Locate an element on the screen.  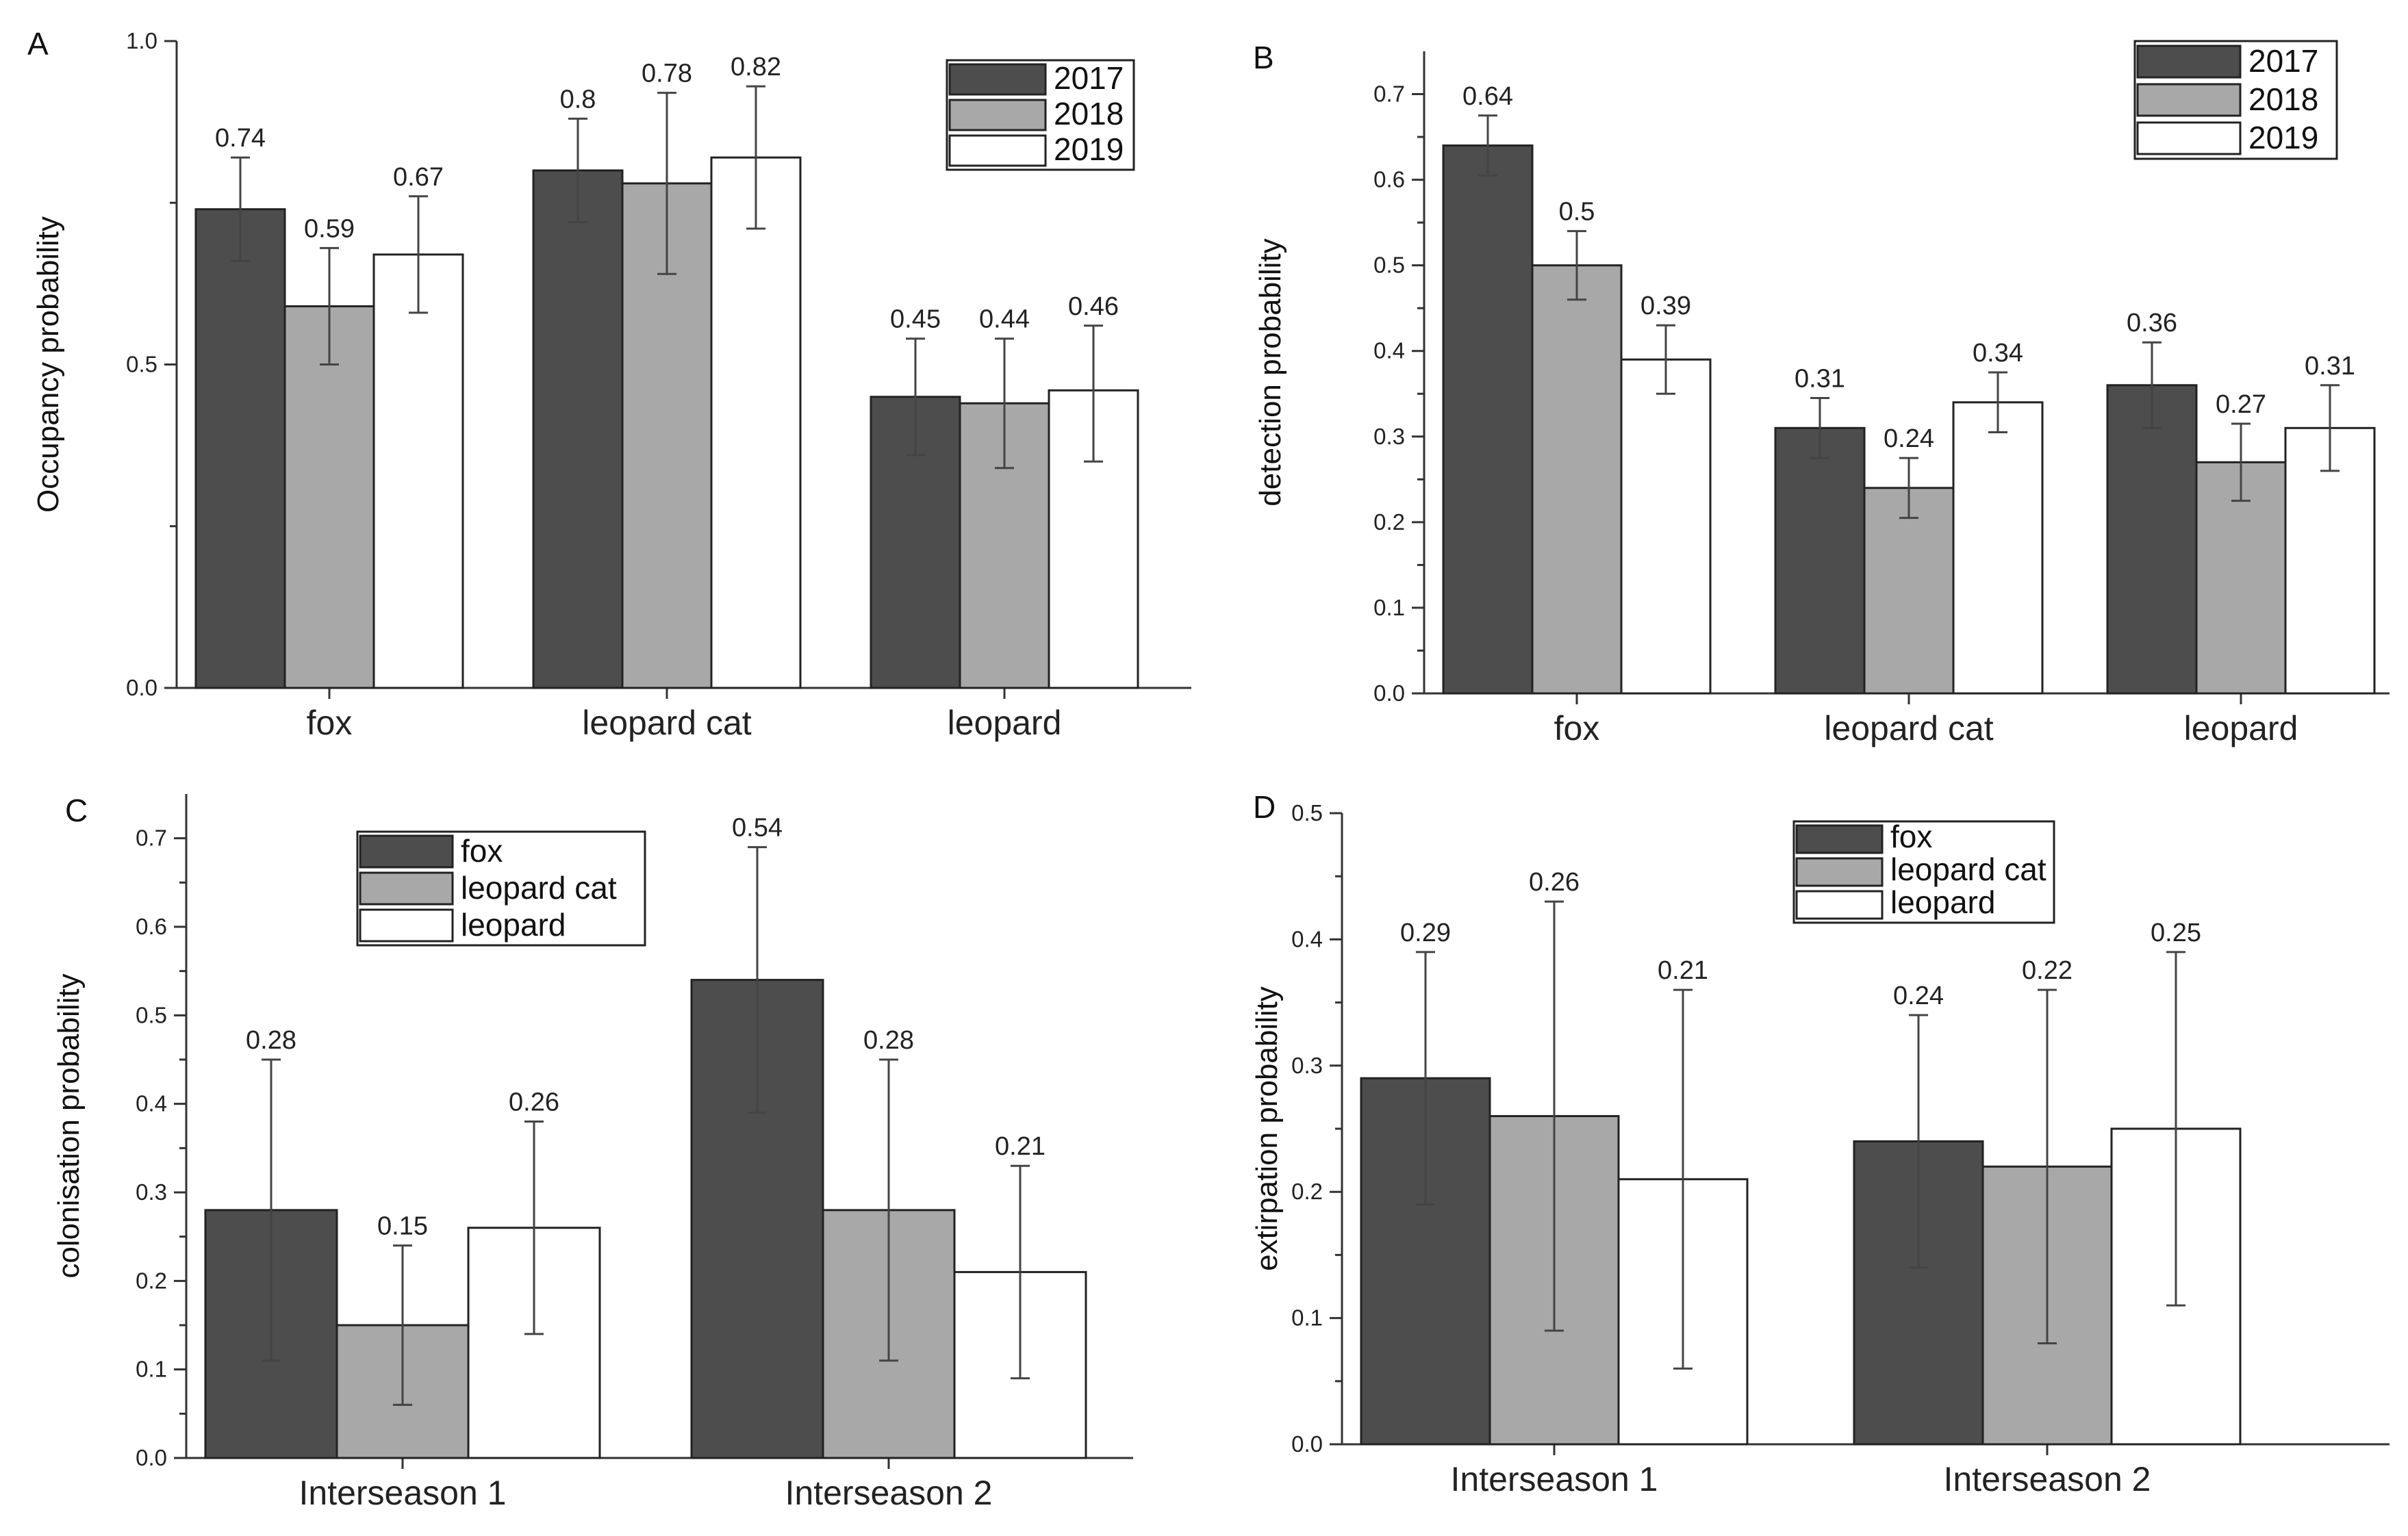
data-label: 0.5 is located at coordinates (1577, 212).